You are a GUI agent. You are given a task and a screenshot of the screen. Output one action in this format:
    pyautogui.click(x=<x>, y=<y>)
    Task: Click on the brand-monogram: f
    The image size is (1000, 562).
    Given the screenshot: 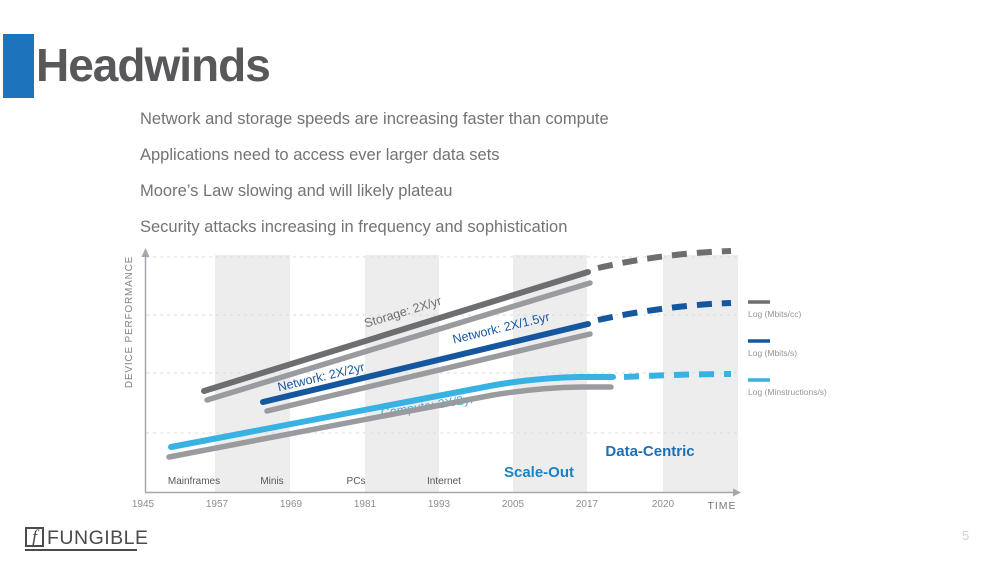 What is the action you would take?
    pyautogui.click(x=34, y=537)
    